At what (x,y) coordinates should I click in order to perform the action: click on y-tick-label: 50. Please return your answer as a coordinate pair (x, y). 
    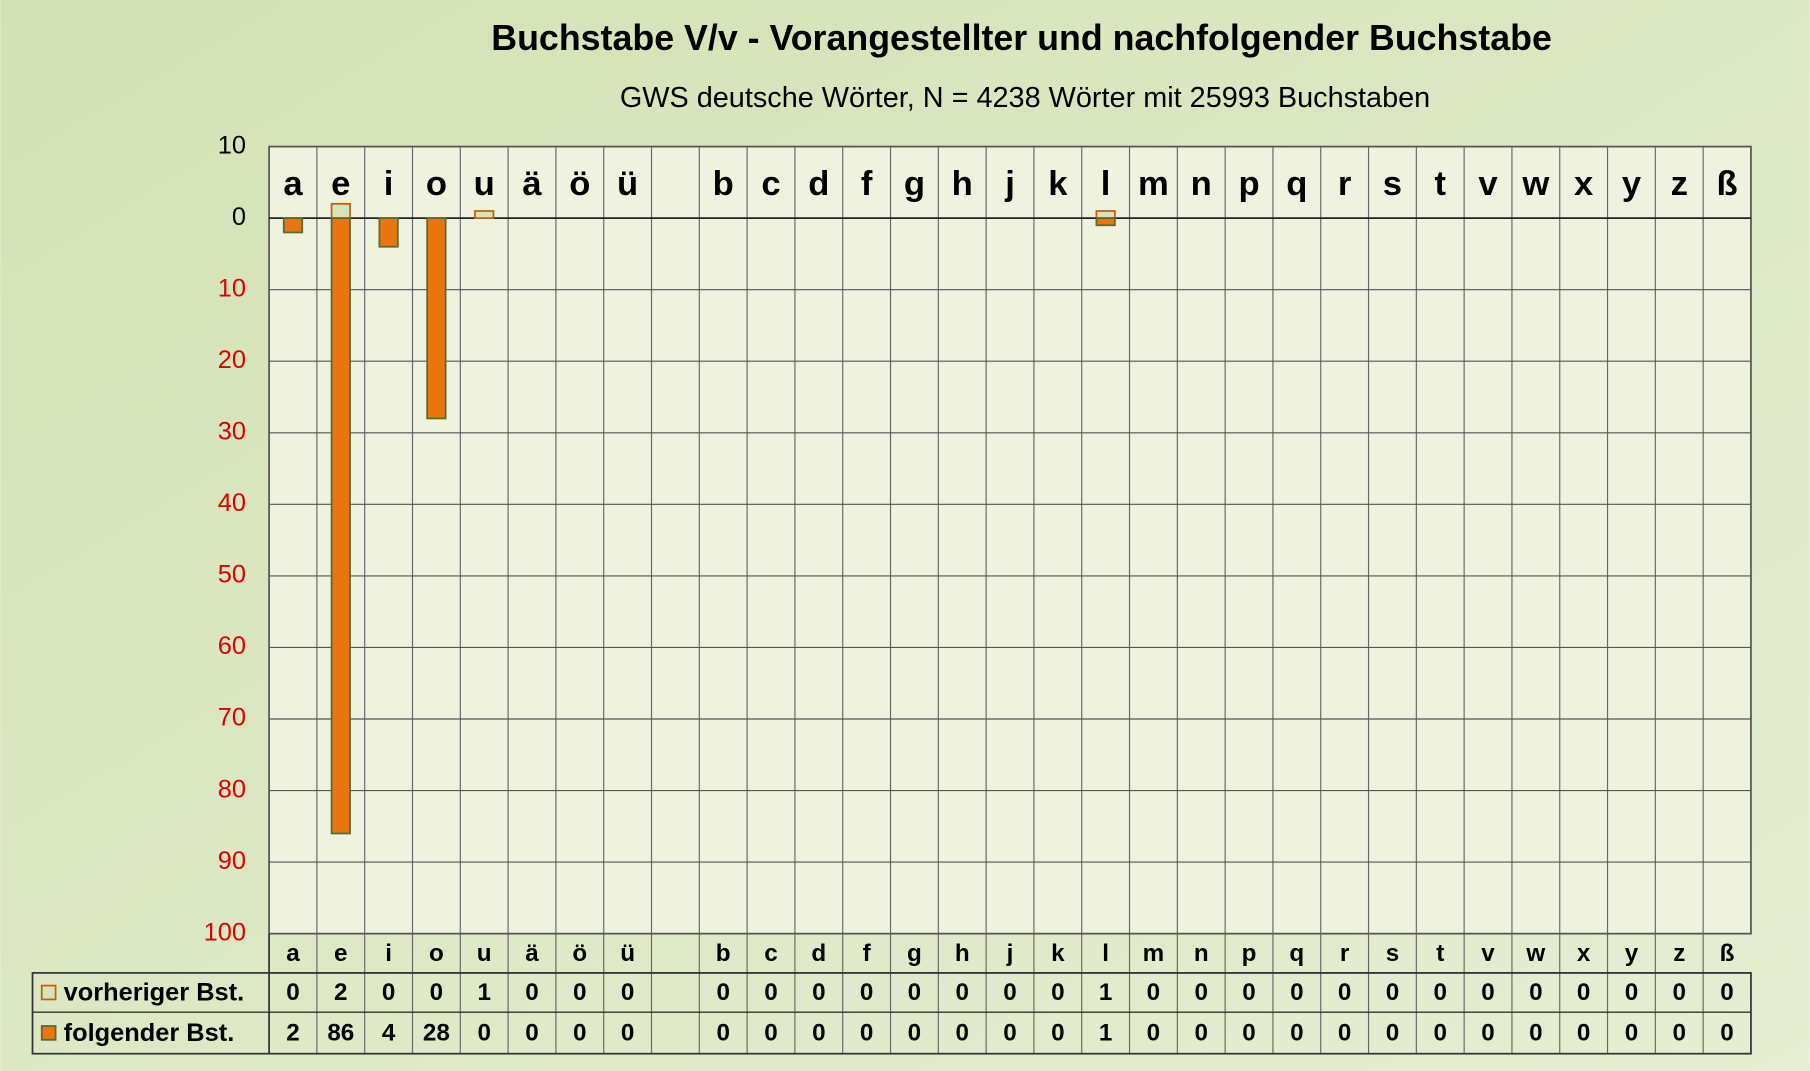
    Looking at the image, I should click on (232, 575).